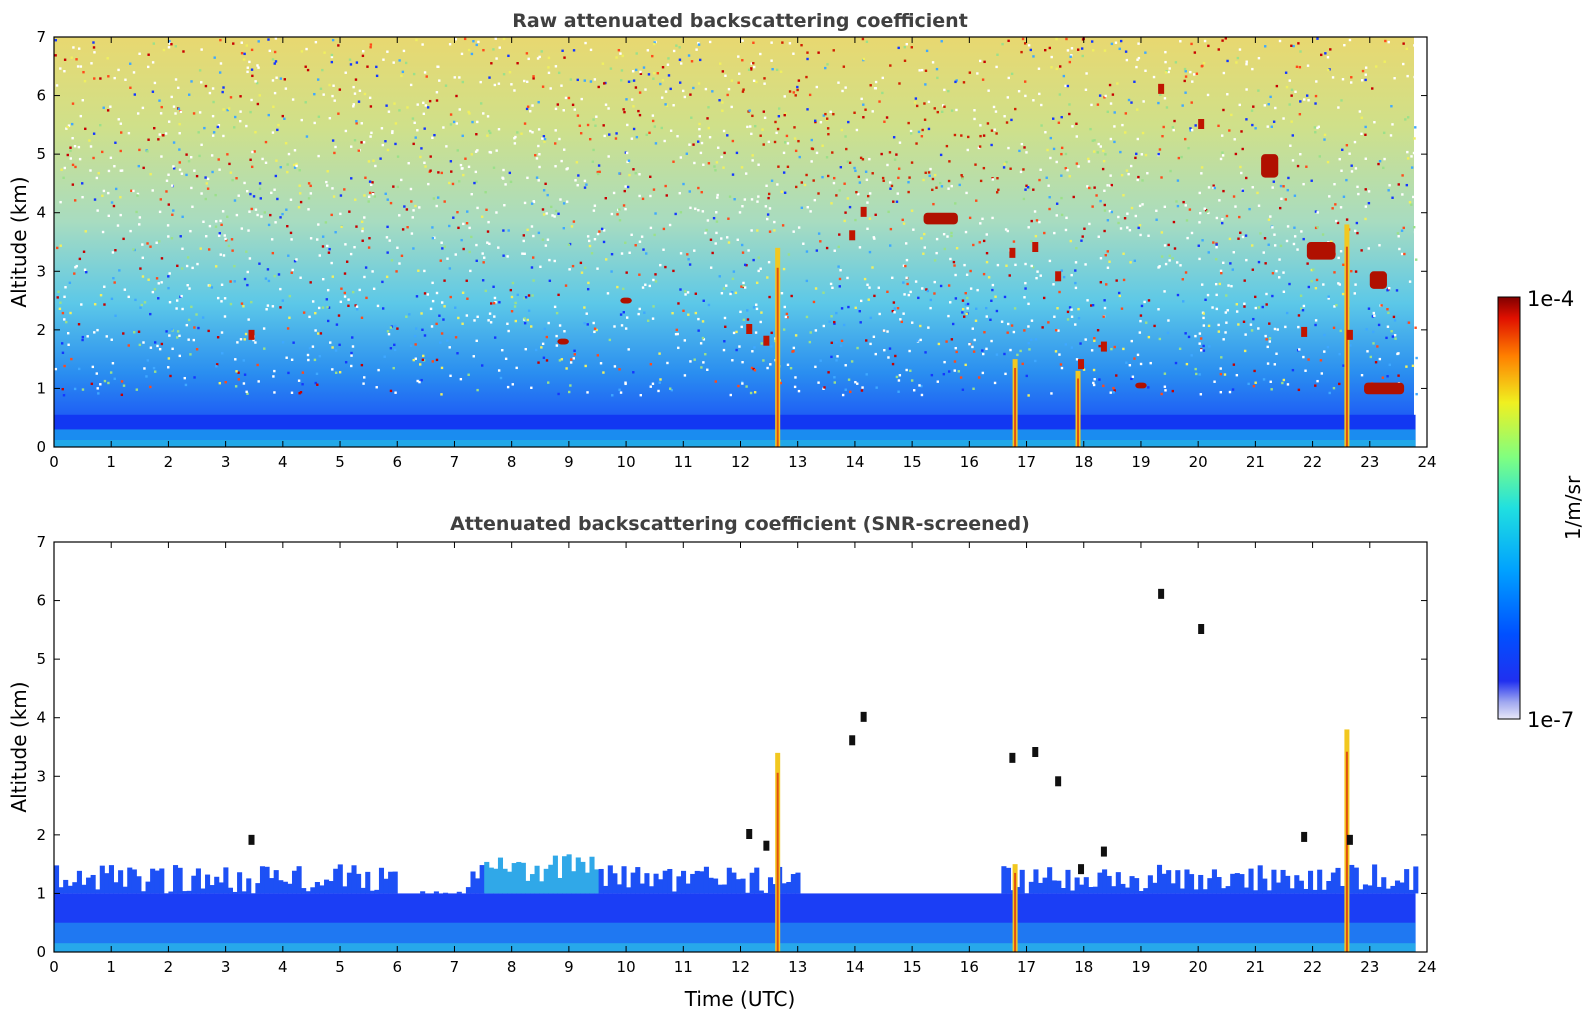  What do you see at coordinates (169, 462) in the screenshot?
I see `top-x-tick-label: 2` at bounding box center [169, 462].